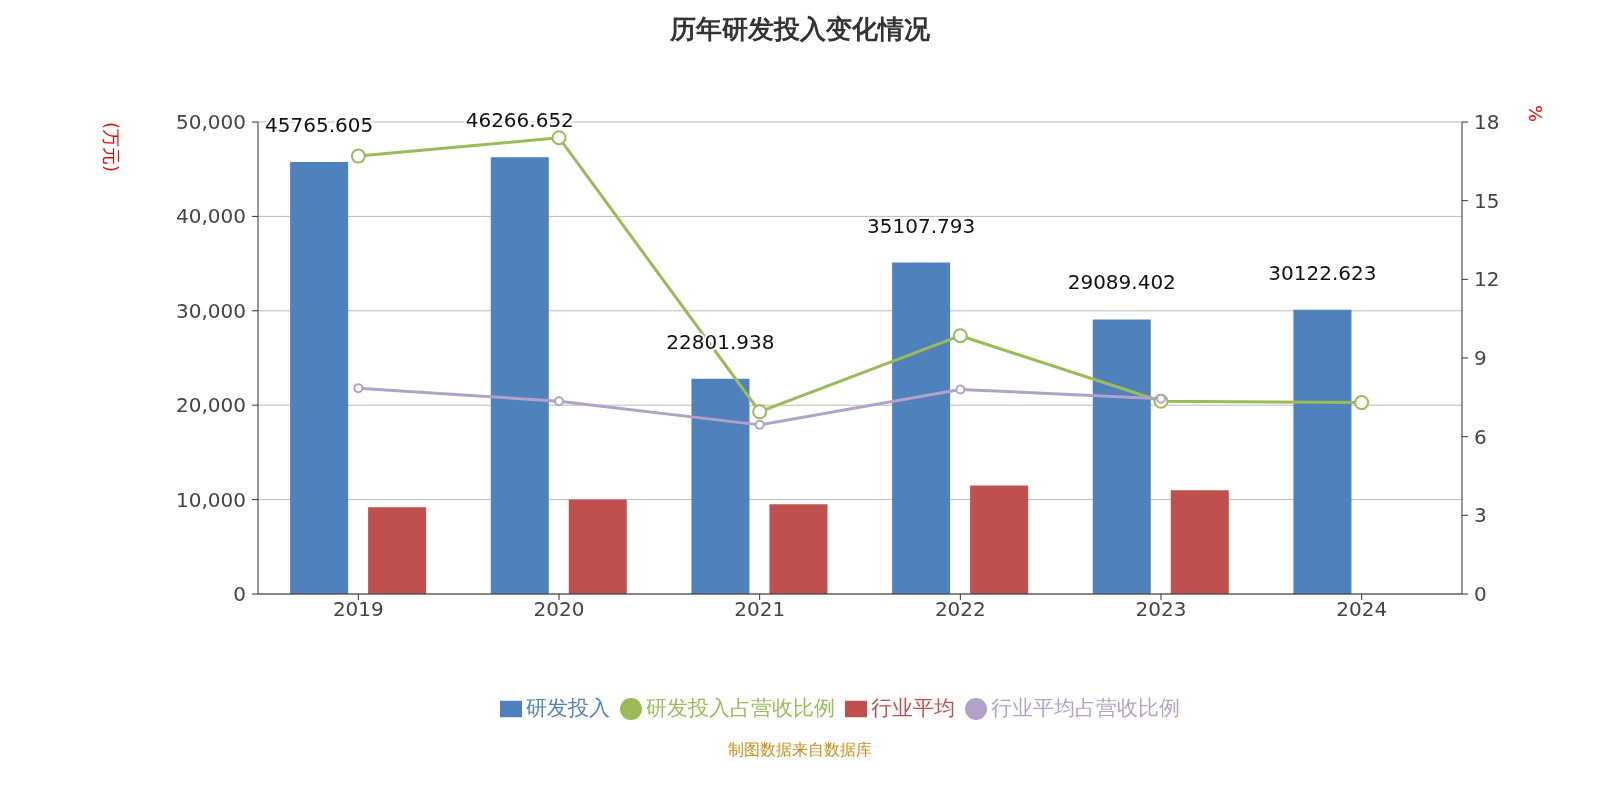  I want to click on data-label: 46266.652, so click(519, 120).